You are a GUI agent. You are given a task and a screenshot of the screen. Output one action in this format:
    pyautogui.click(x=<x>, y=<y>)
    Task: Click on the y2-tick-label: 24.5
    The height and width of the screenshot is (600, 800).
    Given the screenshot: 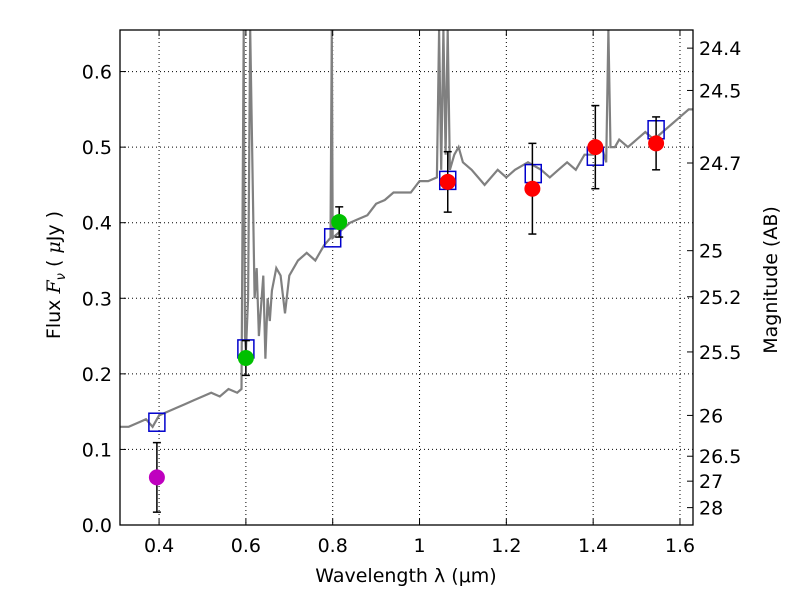 What is the action you would take?
    pyautogui.click(x=720, y=91)
    